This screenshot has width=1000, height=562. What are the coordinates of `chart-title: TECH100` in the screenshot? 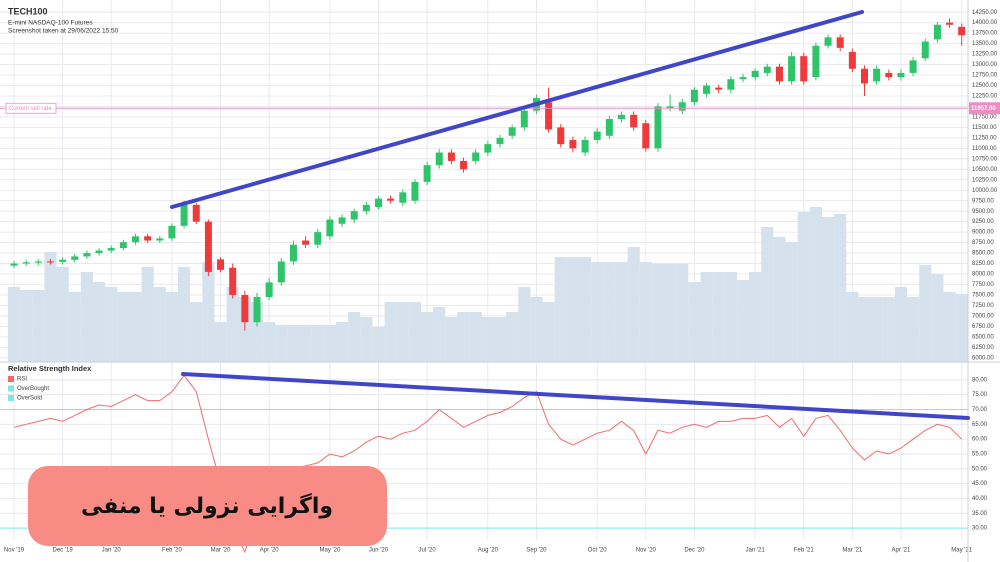 It's located at (28, 11).